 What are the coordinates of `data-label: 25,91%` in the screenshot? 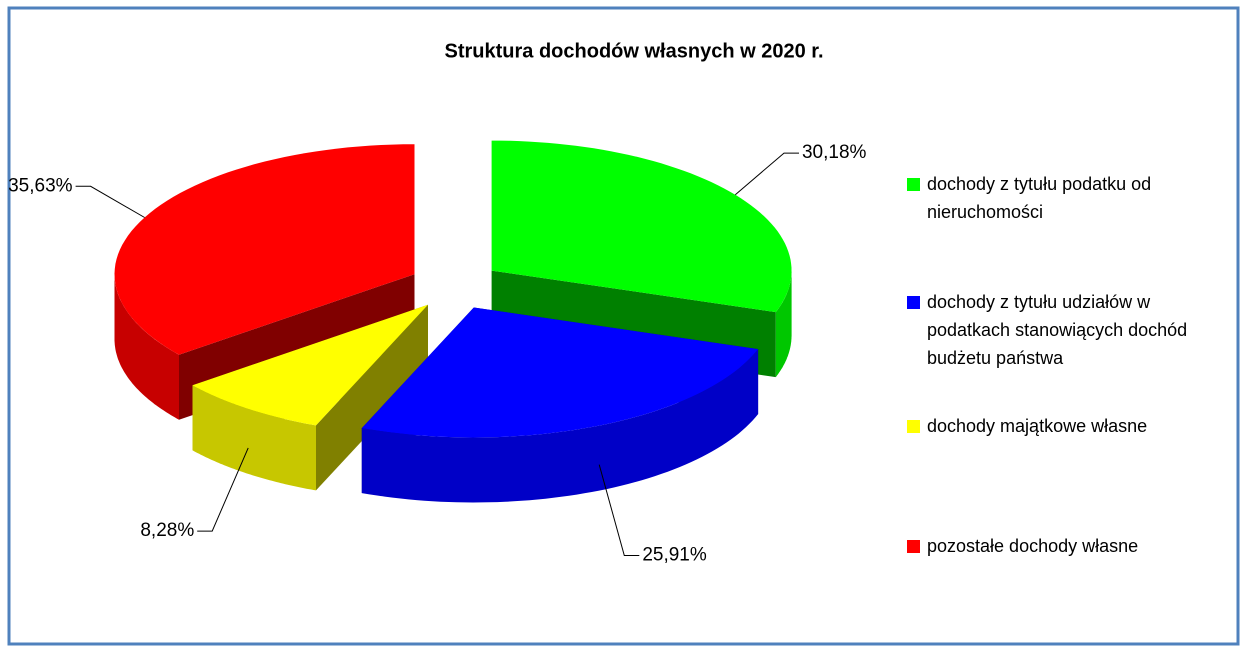 It's located at (674, 555).